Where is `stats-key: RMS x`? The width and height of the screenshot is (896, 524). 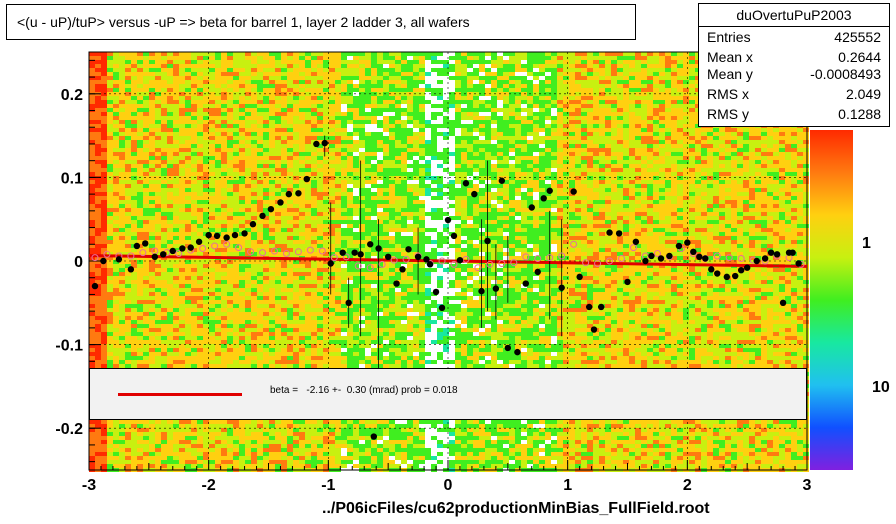 stats-key: RMS x is located at coordinates (728, 94).